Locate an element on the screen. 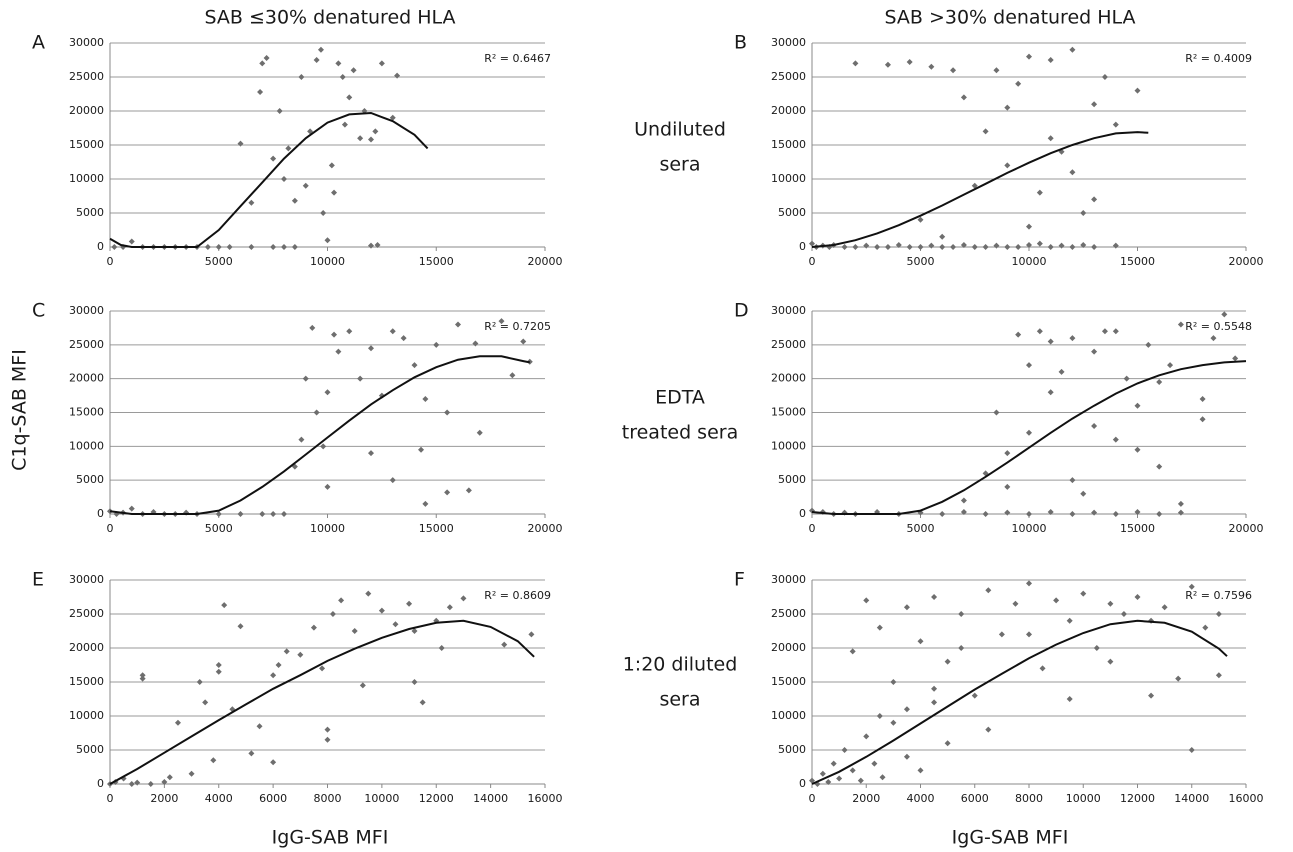 The image size is (1293, 852). x-tick-label: 8000 is located at coordinates (1029, 798).